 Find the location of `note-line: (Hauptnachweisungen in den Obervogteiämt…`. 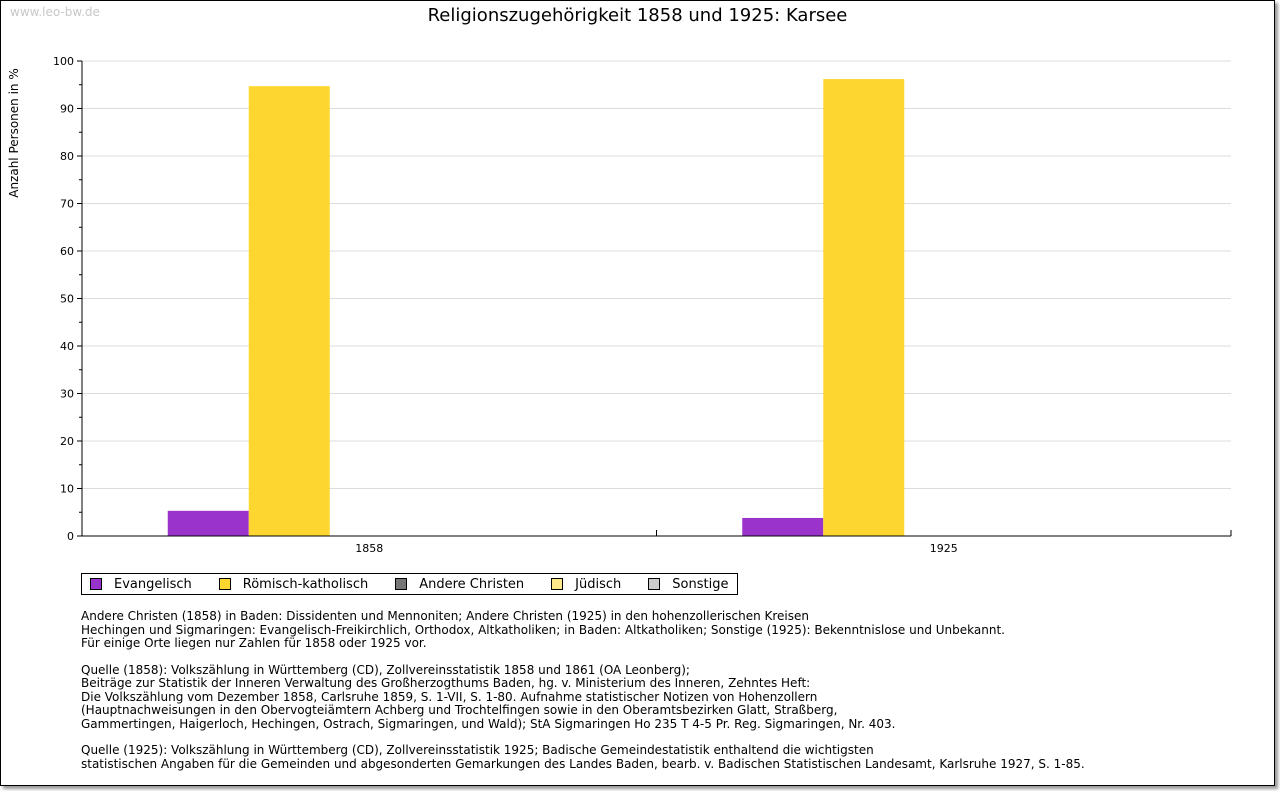

note-line: (Hauptnachweisungen in den Obervogteiämt… is located at coordinates (459, 710).